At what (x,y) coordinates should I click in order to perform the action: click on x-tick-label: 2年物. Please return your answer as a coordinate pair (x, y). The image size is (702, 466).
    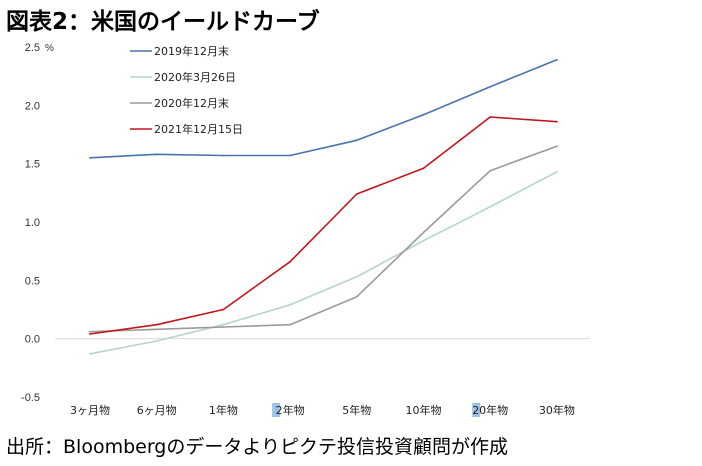
    Looking at the image, I should click on (290, 410).